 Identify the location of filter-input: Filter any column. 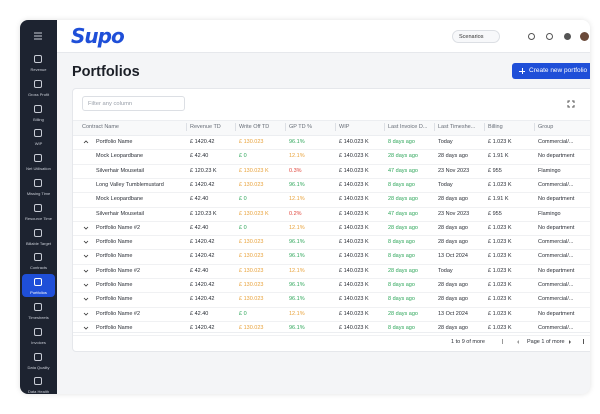
(133, 103).